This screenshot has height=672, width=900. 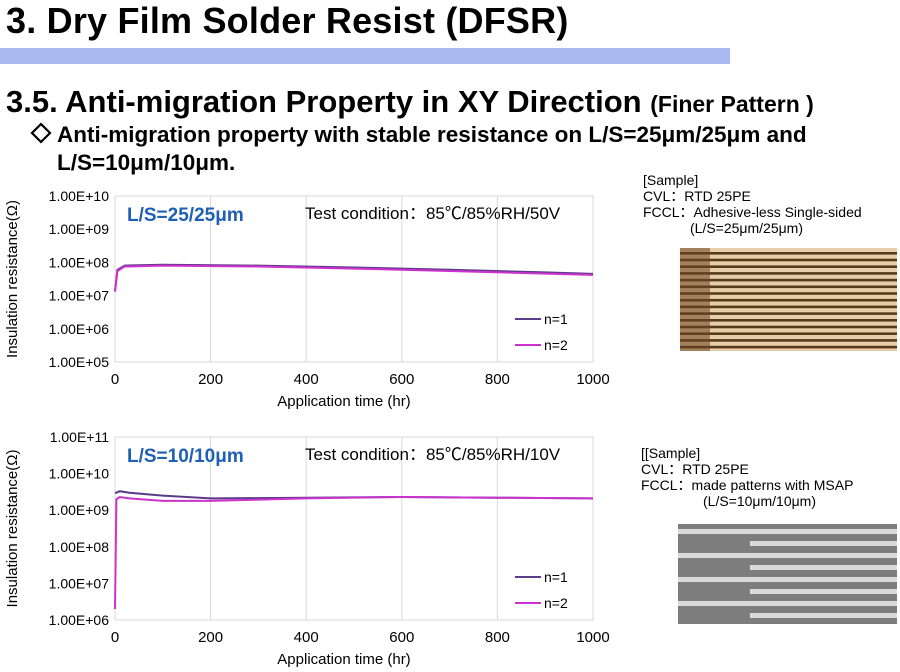 What do you see at coordinates (671, 180) in the screenshot?
I see `sample-heading: [Sample]` at bounding box center [671, 180].